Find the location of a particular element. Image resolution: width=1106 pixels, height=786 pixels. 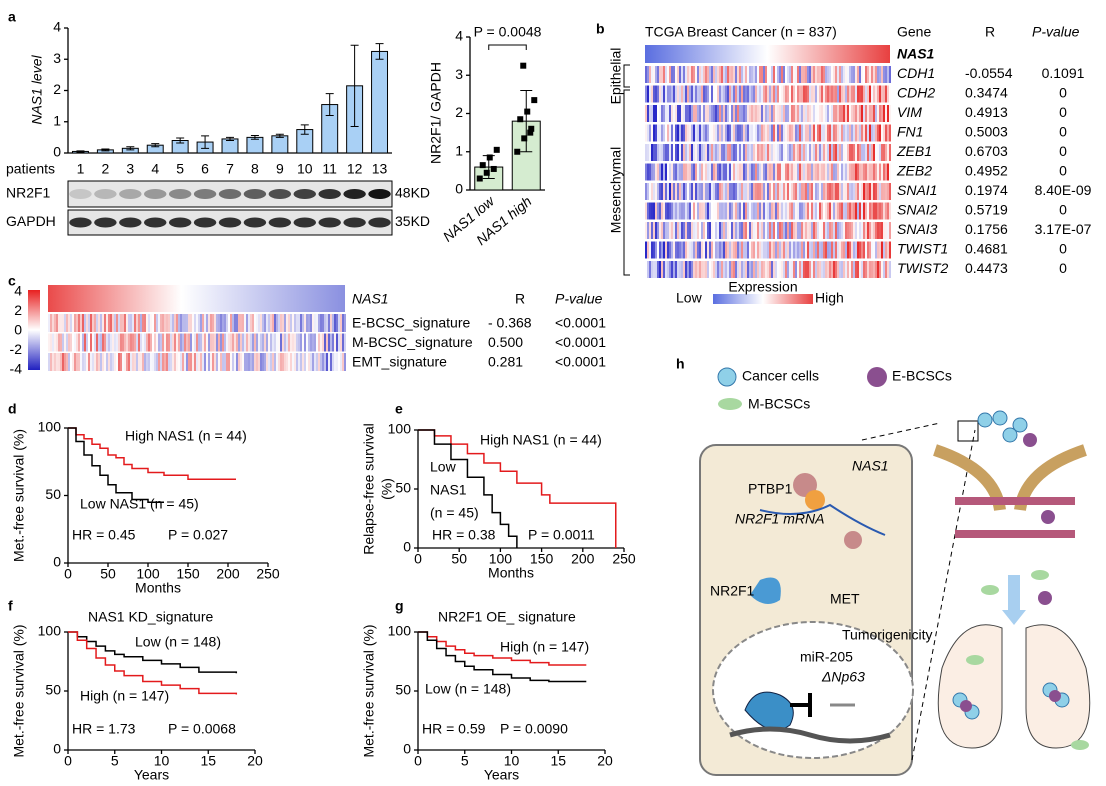

x-tick-label: 4 is located at coordinates (155, 169).